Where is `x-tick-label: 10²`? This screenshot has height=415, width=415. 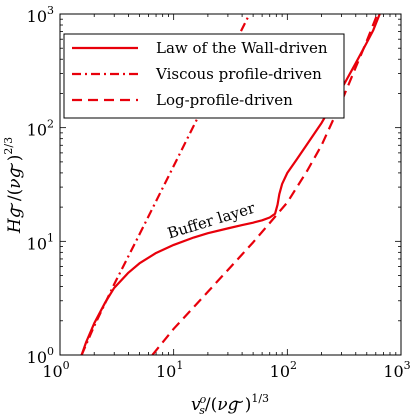
x-tick-label: 10² is located at coordinates (283, 370).